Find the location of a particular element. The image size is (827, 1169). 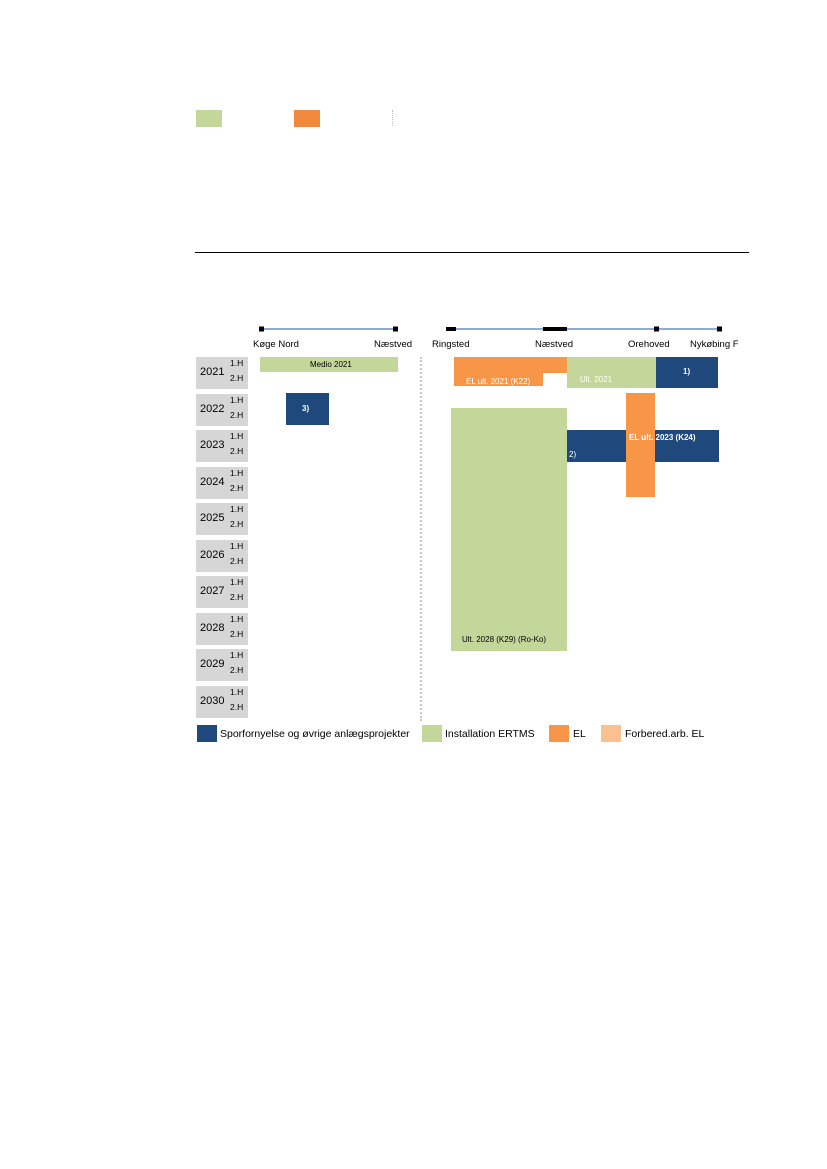

bar-label: 1) is located at coordinates (687, 371).